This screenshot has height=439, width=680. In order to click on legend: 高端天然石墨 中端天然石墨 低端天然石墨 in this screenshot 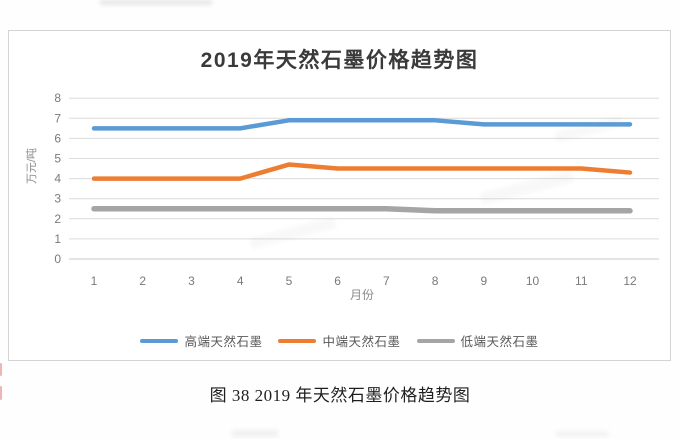, I will do `click(339, 340)`.